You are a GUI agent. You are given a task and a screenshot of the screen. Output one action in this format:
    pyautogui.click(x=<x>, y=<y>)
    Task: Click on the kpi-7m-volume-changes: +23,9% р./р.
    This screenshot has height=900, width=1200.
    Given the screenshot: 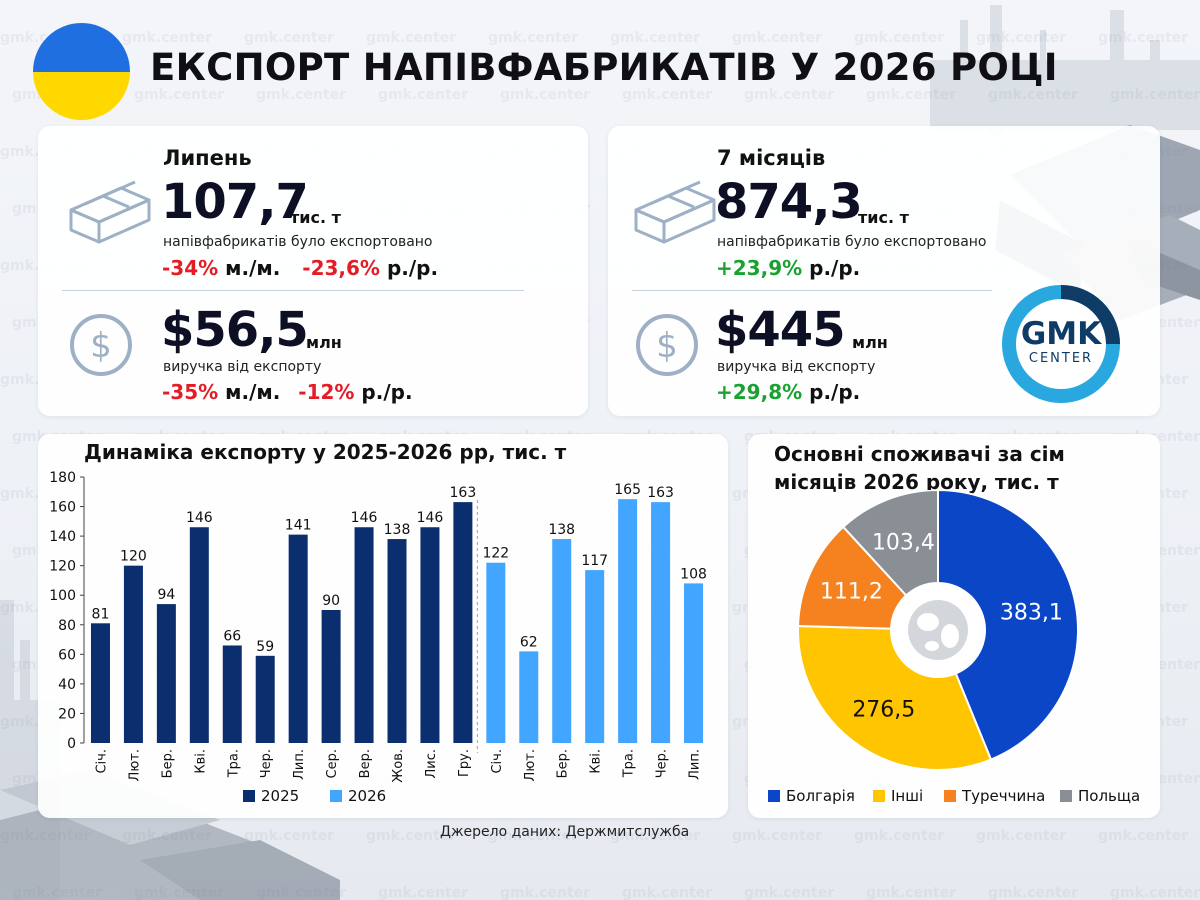 What is the action you would take?
    pyautogui.click(x=788, y=268)
    